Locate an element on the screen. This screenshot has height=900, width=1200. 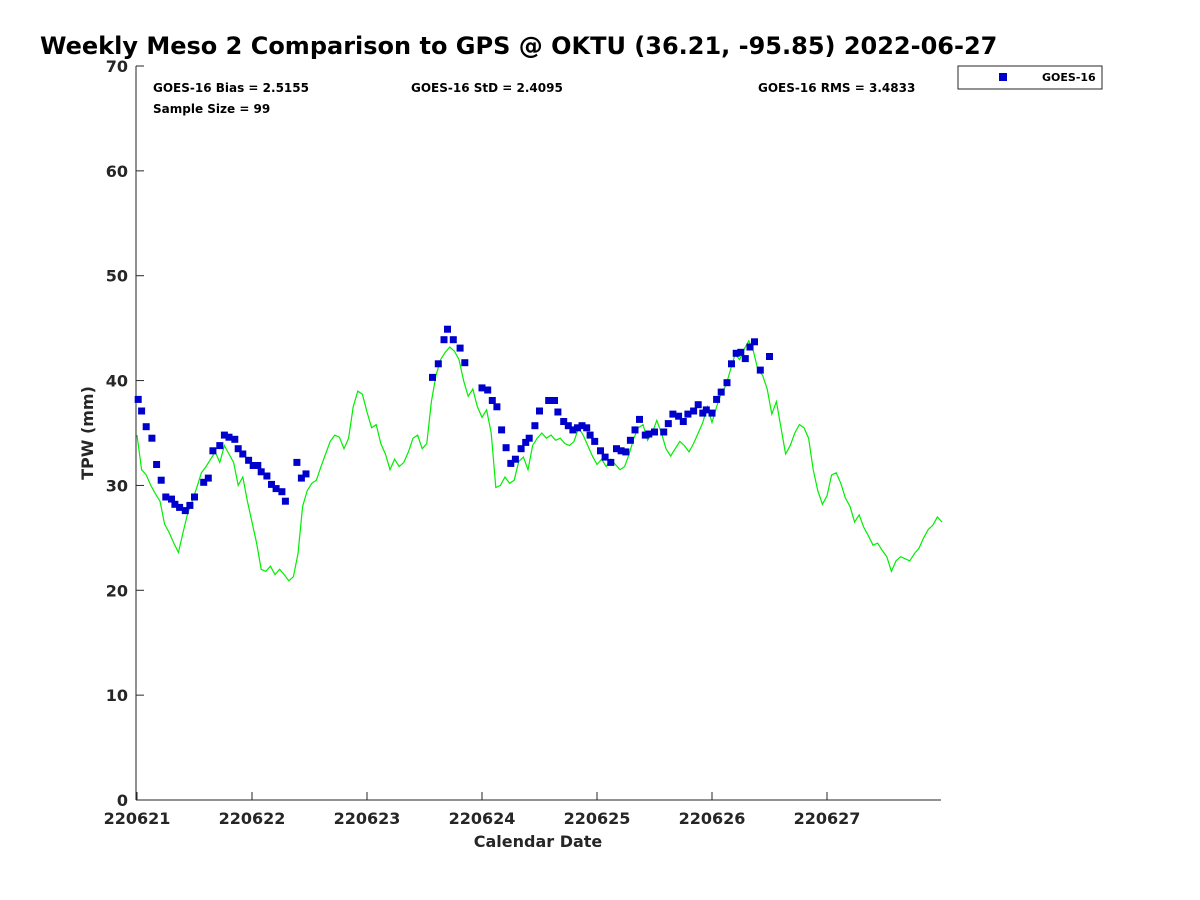
y-tick-label: 0 is located at coordinates (122, 800).